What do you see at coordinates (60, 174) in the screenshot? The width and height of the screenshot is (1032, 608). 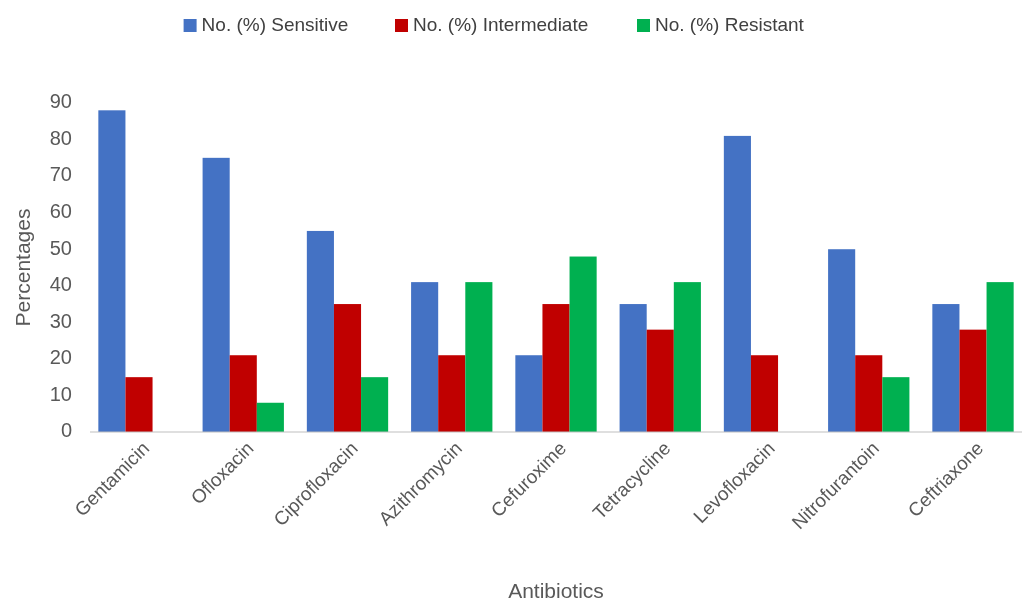 I see `y-tick-label: 70` at bounding box center [60, 174].